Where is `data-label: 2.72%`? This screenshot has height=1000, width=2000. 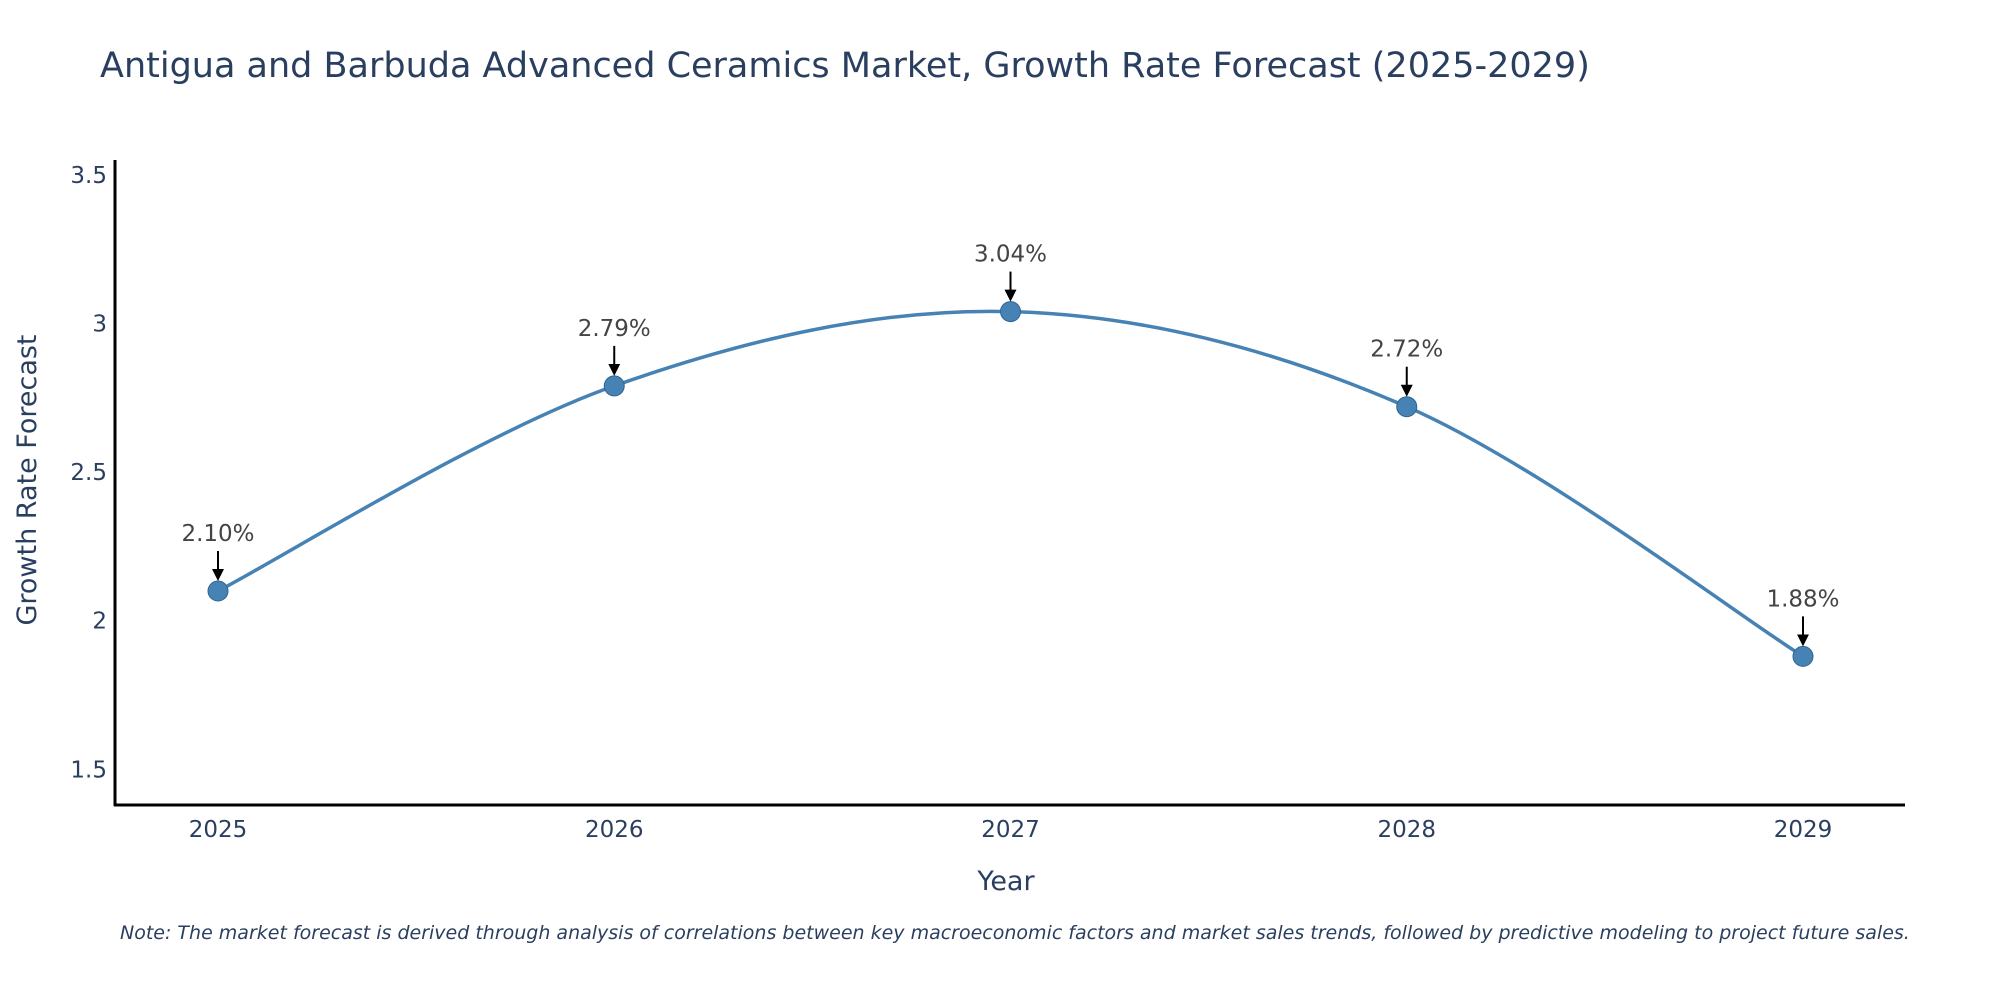 data-label: 2.72% is located at coordinates (1406, 350).